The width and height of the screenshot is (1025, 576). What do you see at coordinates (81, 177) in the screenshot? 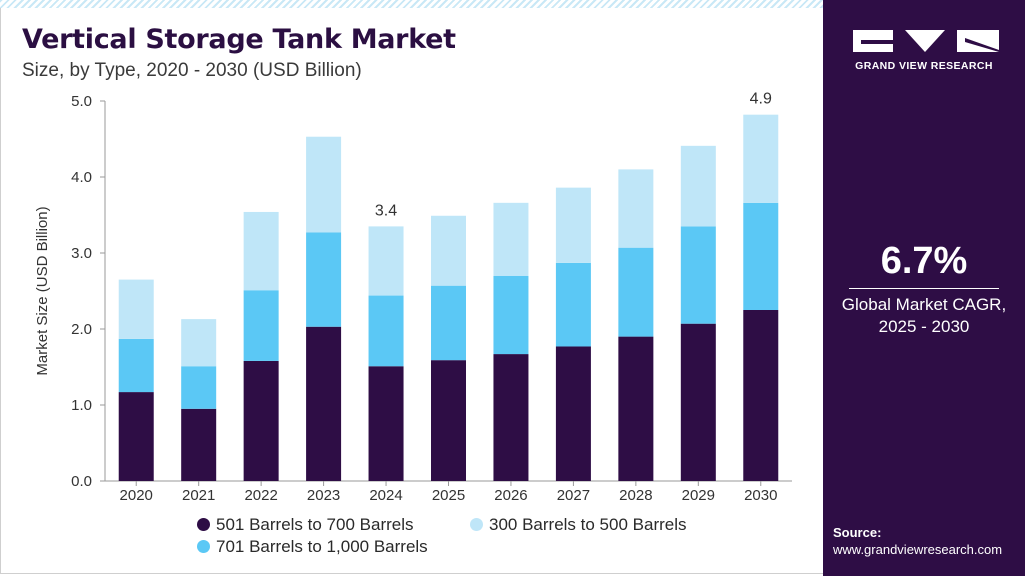
I see `y-tick-label: 4.0` at bounding box center [81, 177].